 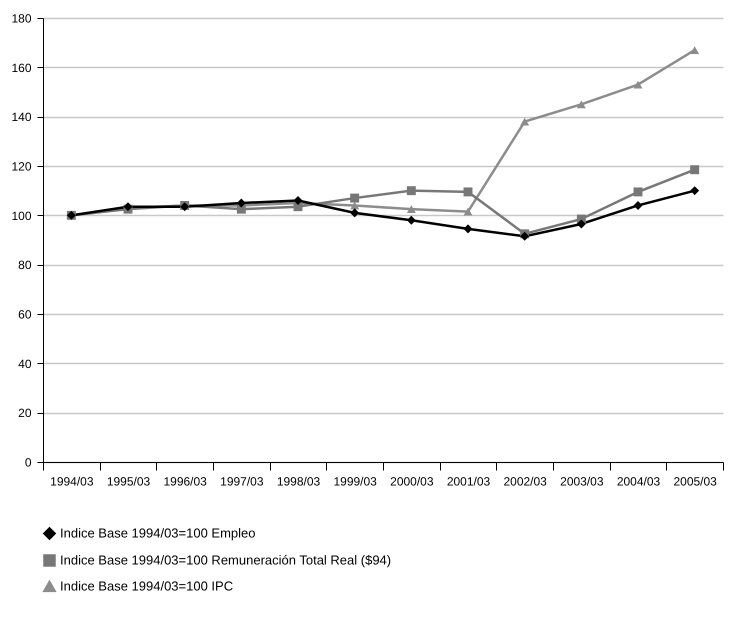 I want to click on x-tick-label: 2004/03, so click(x=638, y=481).